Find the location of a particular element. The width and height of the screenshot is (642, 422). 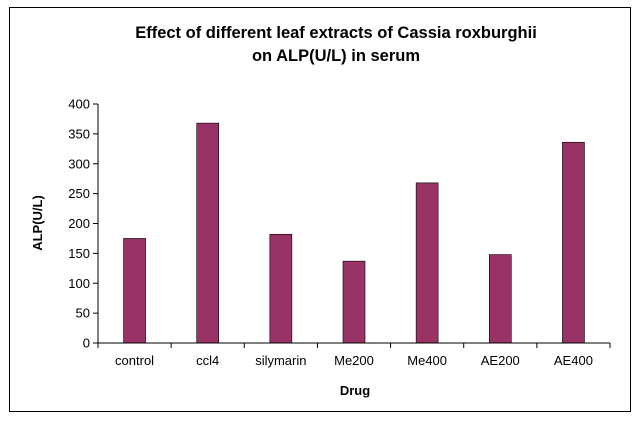

bar-ae400 is located at coordinates (573, 242).